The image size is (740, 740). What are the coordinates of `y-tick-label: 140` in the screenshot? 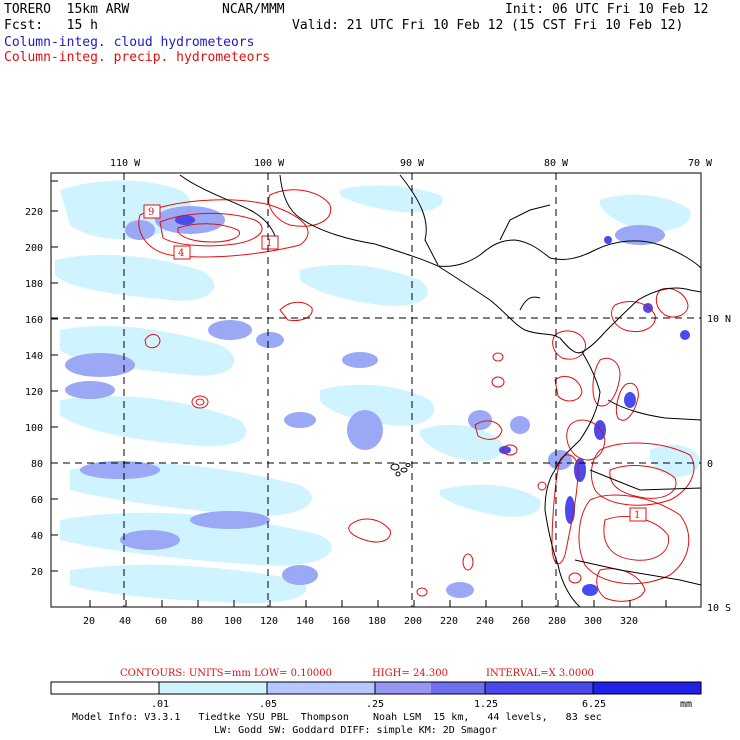 It's located at (34, 356).